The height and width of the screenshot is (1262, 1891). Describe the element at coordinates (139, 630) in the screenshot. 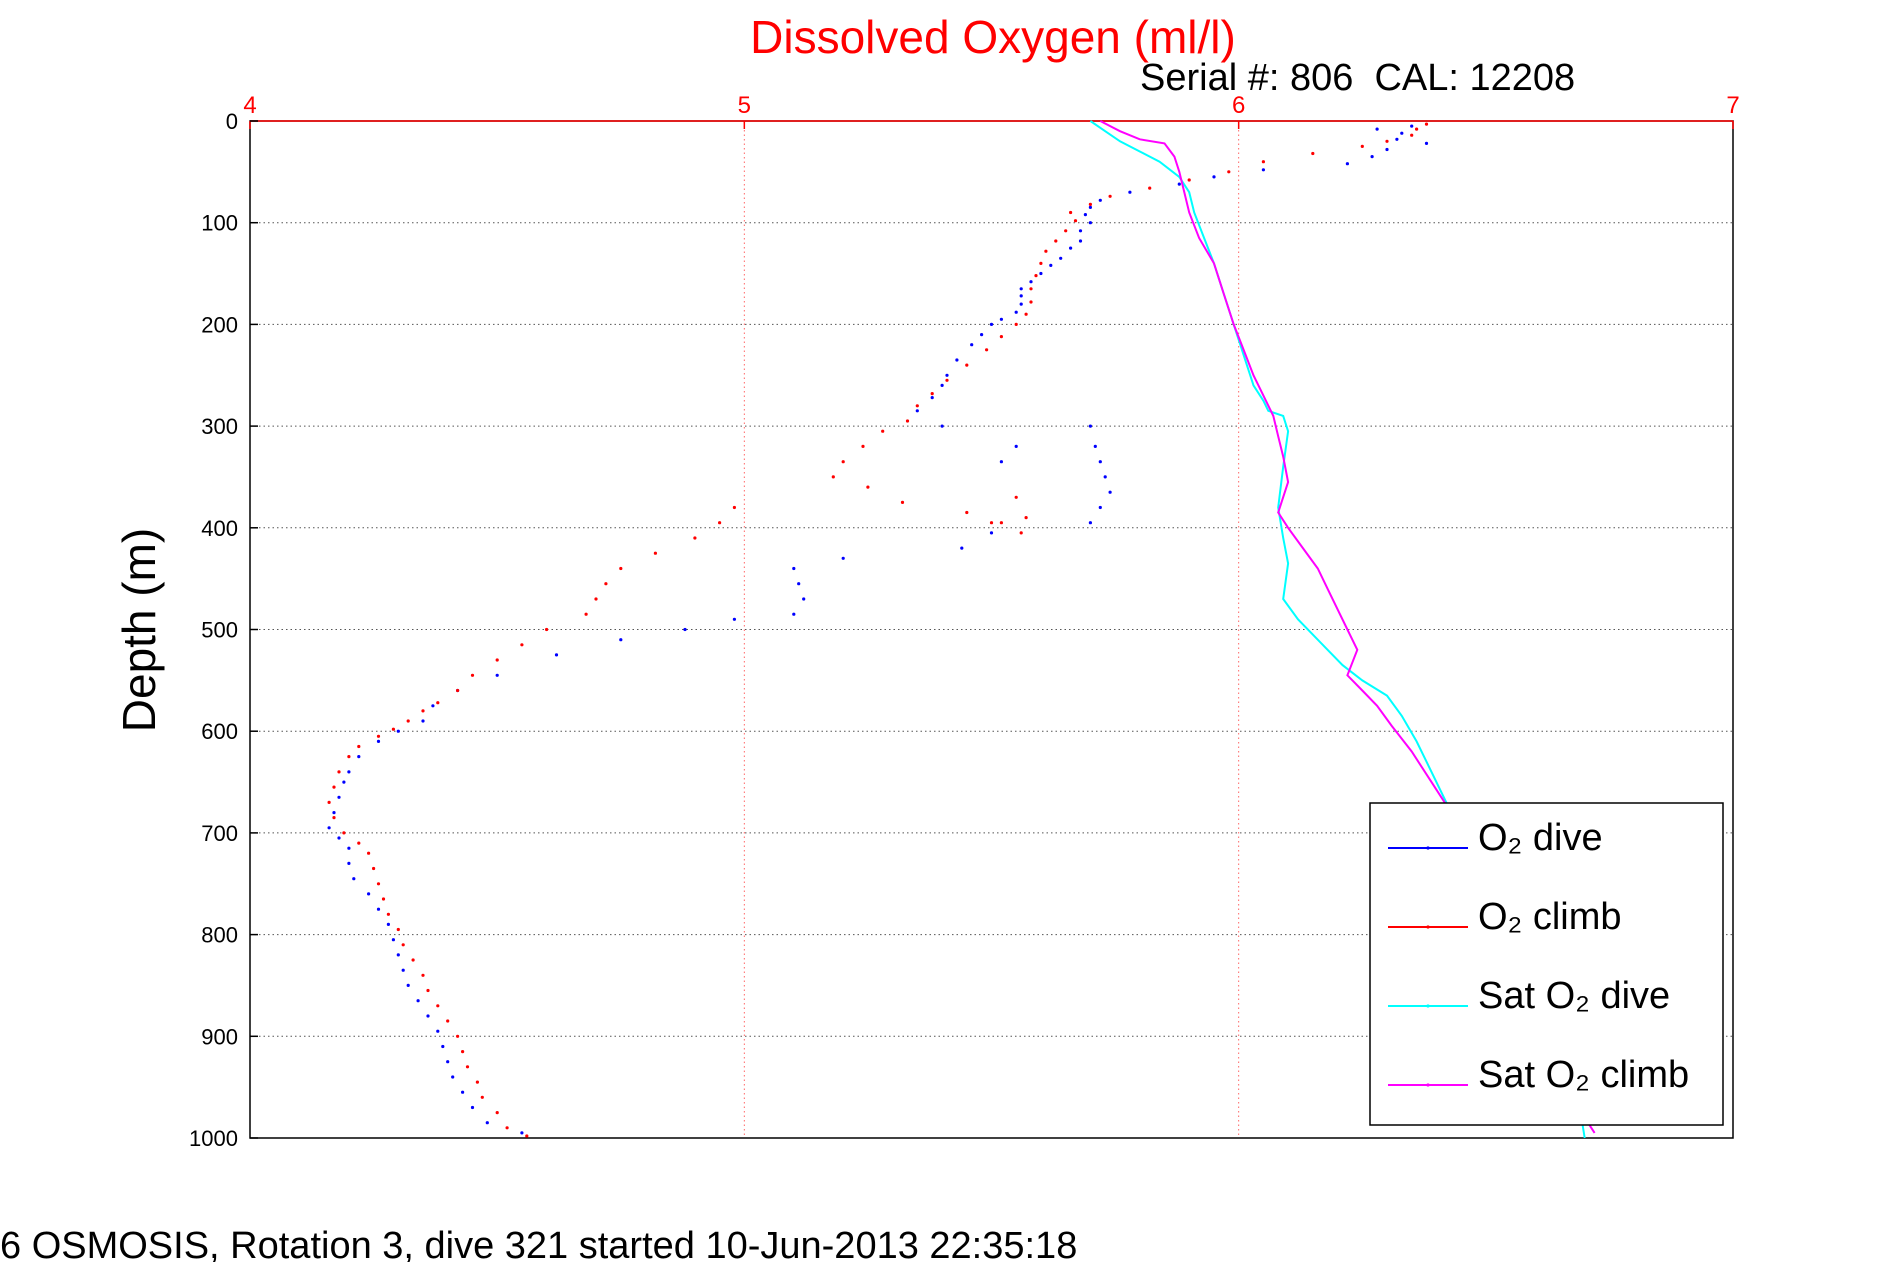

I see `y-axis-label: Depth (m)` at that location.